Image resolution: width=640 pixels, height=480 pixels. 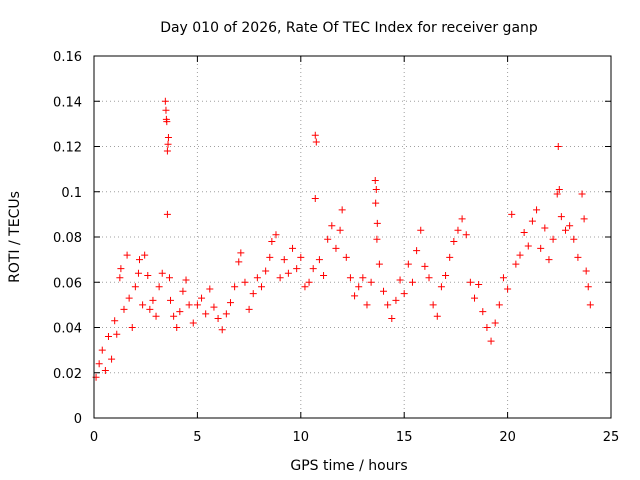 What do you see at coordinates (78, 419) in the screenshot?
I see `y-tick-label: 0` at bounding box center [78, 419].